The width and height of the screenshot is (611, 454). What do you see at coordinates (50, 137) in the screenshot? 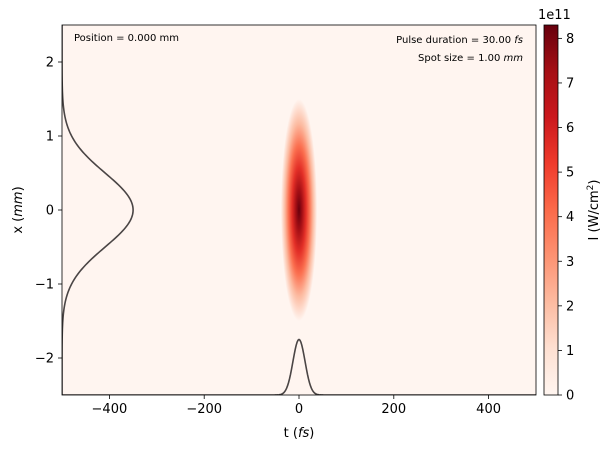
I see `y-tick-label: 1` at bounding box center [50, 137].